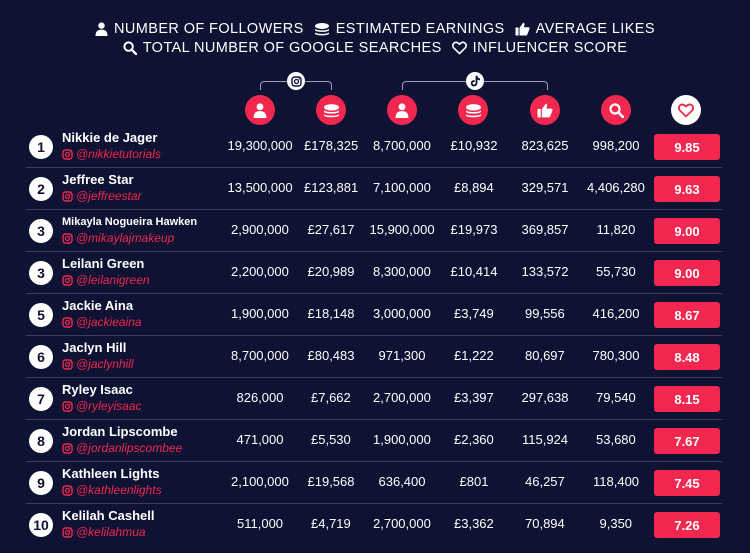 The image size is (750, 553). I want to click on influencer-name: Jaclyn Hill, so click(94, 347).